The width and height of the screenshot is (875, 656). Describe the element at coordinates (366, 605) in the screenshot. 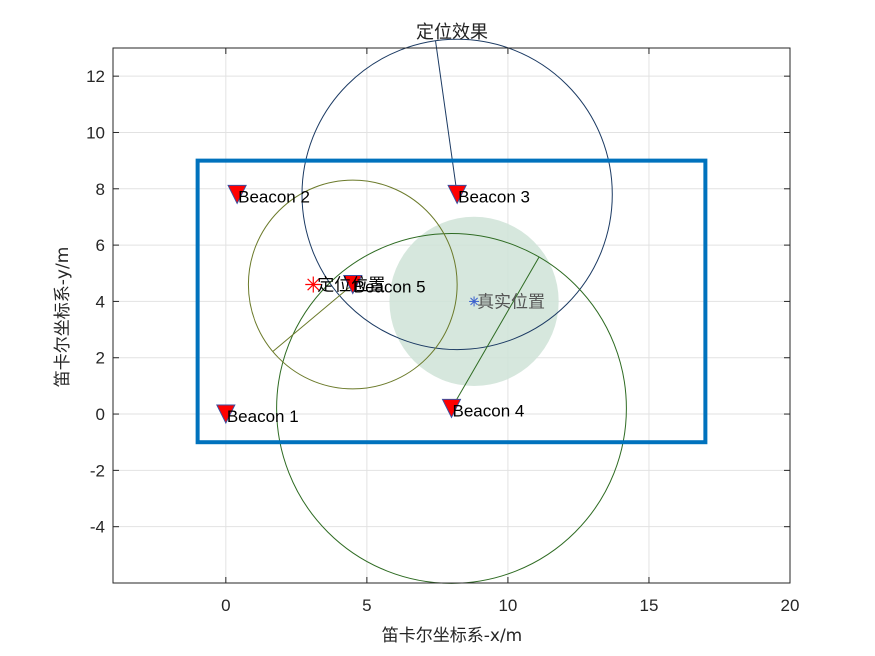

I see `x-tick-label: 5` at that location.